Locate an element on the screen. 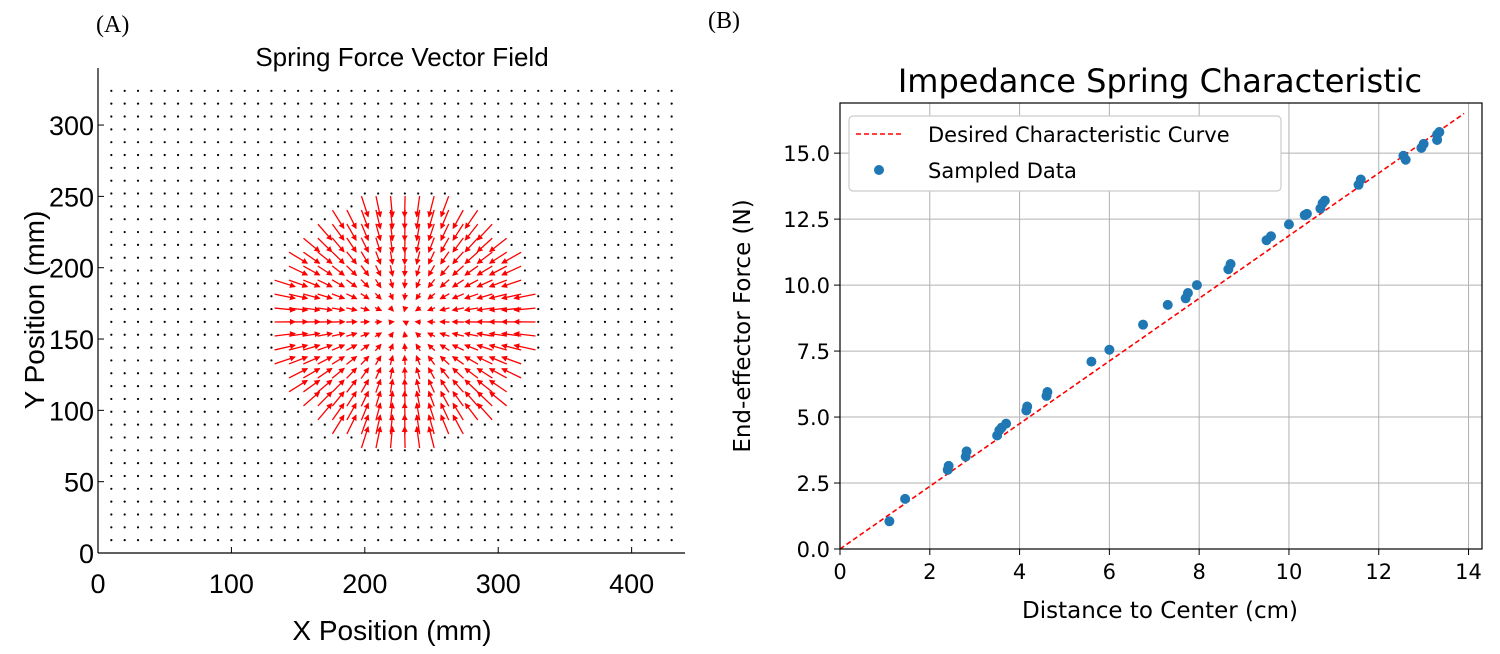 Image resolution: width=1500 pixels, height=654 pixels. x-tick-label: 300 is located at coordinates (498, 584).